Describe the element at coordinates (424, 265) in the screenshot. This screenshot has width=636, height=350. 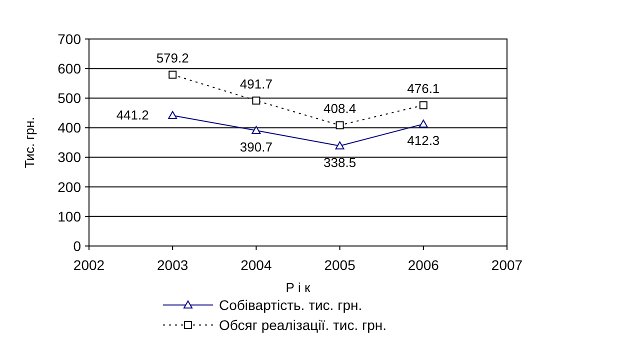
I see `x-tick-label: 2006` at that location.